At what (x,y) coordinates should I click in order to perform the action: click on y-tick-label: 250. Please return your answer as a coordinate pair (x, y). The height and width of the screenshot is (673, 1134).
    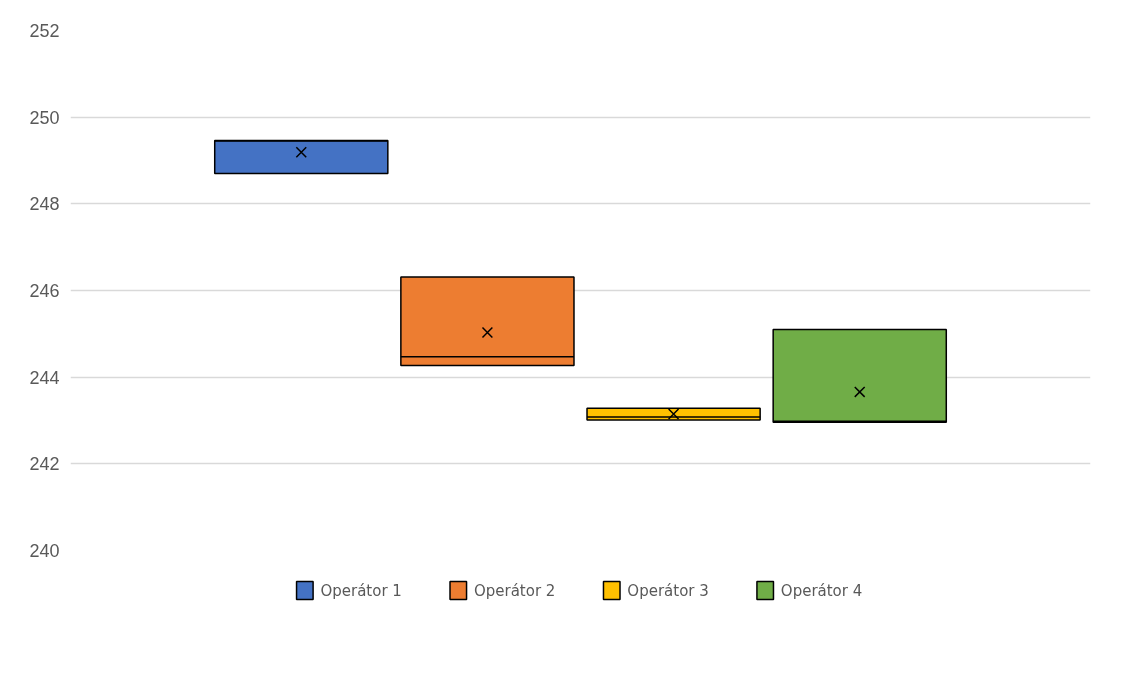
    Looking at the image, I should click on (44, 117).